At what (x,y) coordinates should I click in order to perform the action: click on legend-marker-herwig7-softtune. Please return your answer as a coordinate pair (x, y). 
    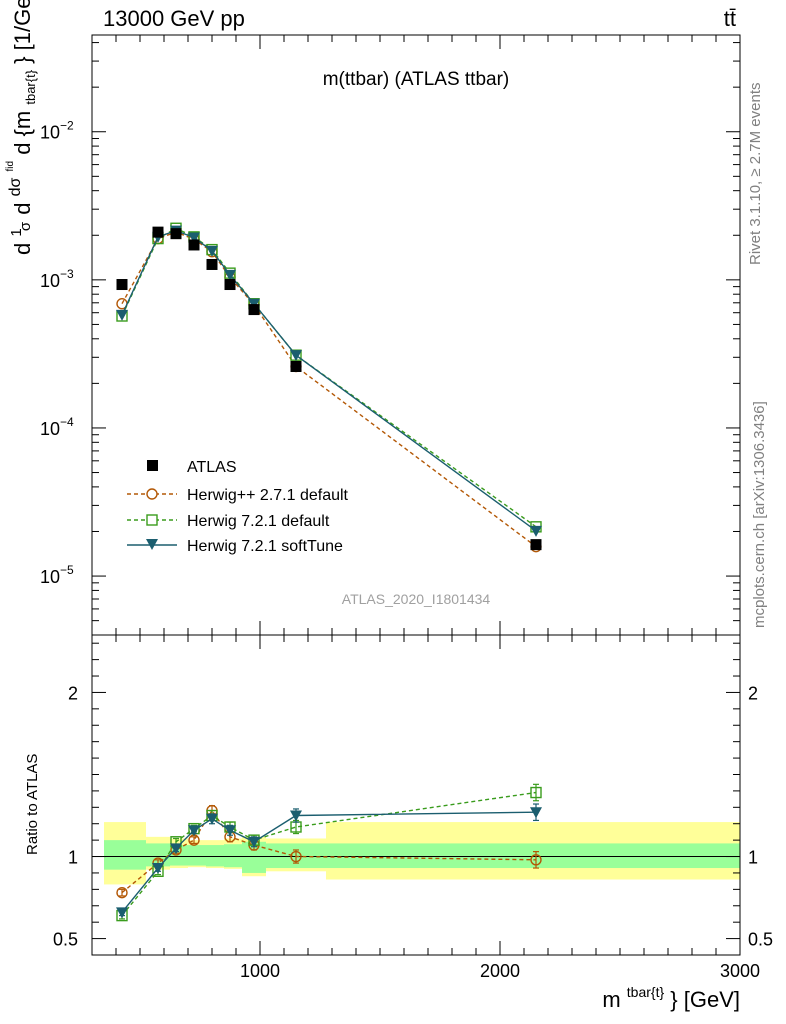
    Looking at the image, I should click on (152, 544).